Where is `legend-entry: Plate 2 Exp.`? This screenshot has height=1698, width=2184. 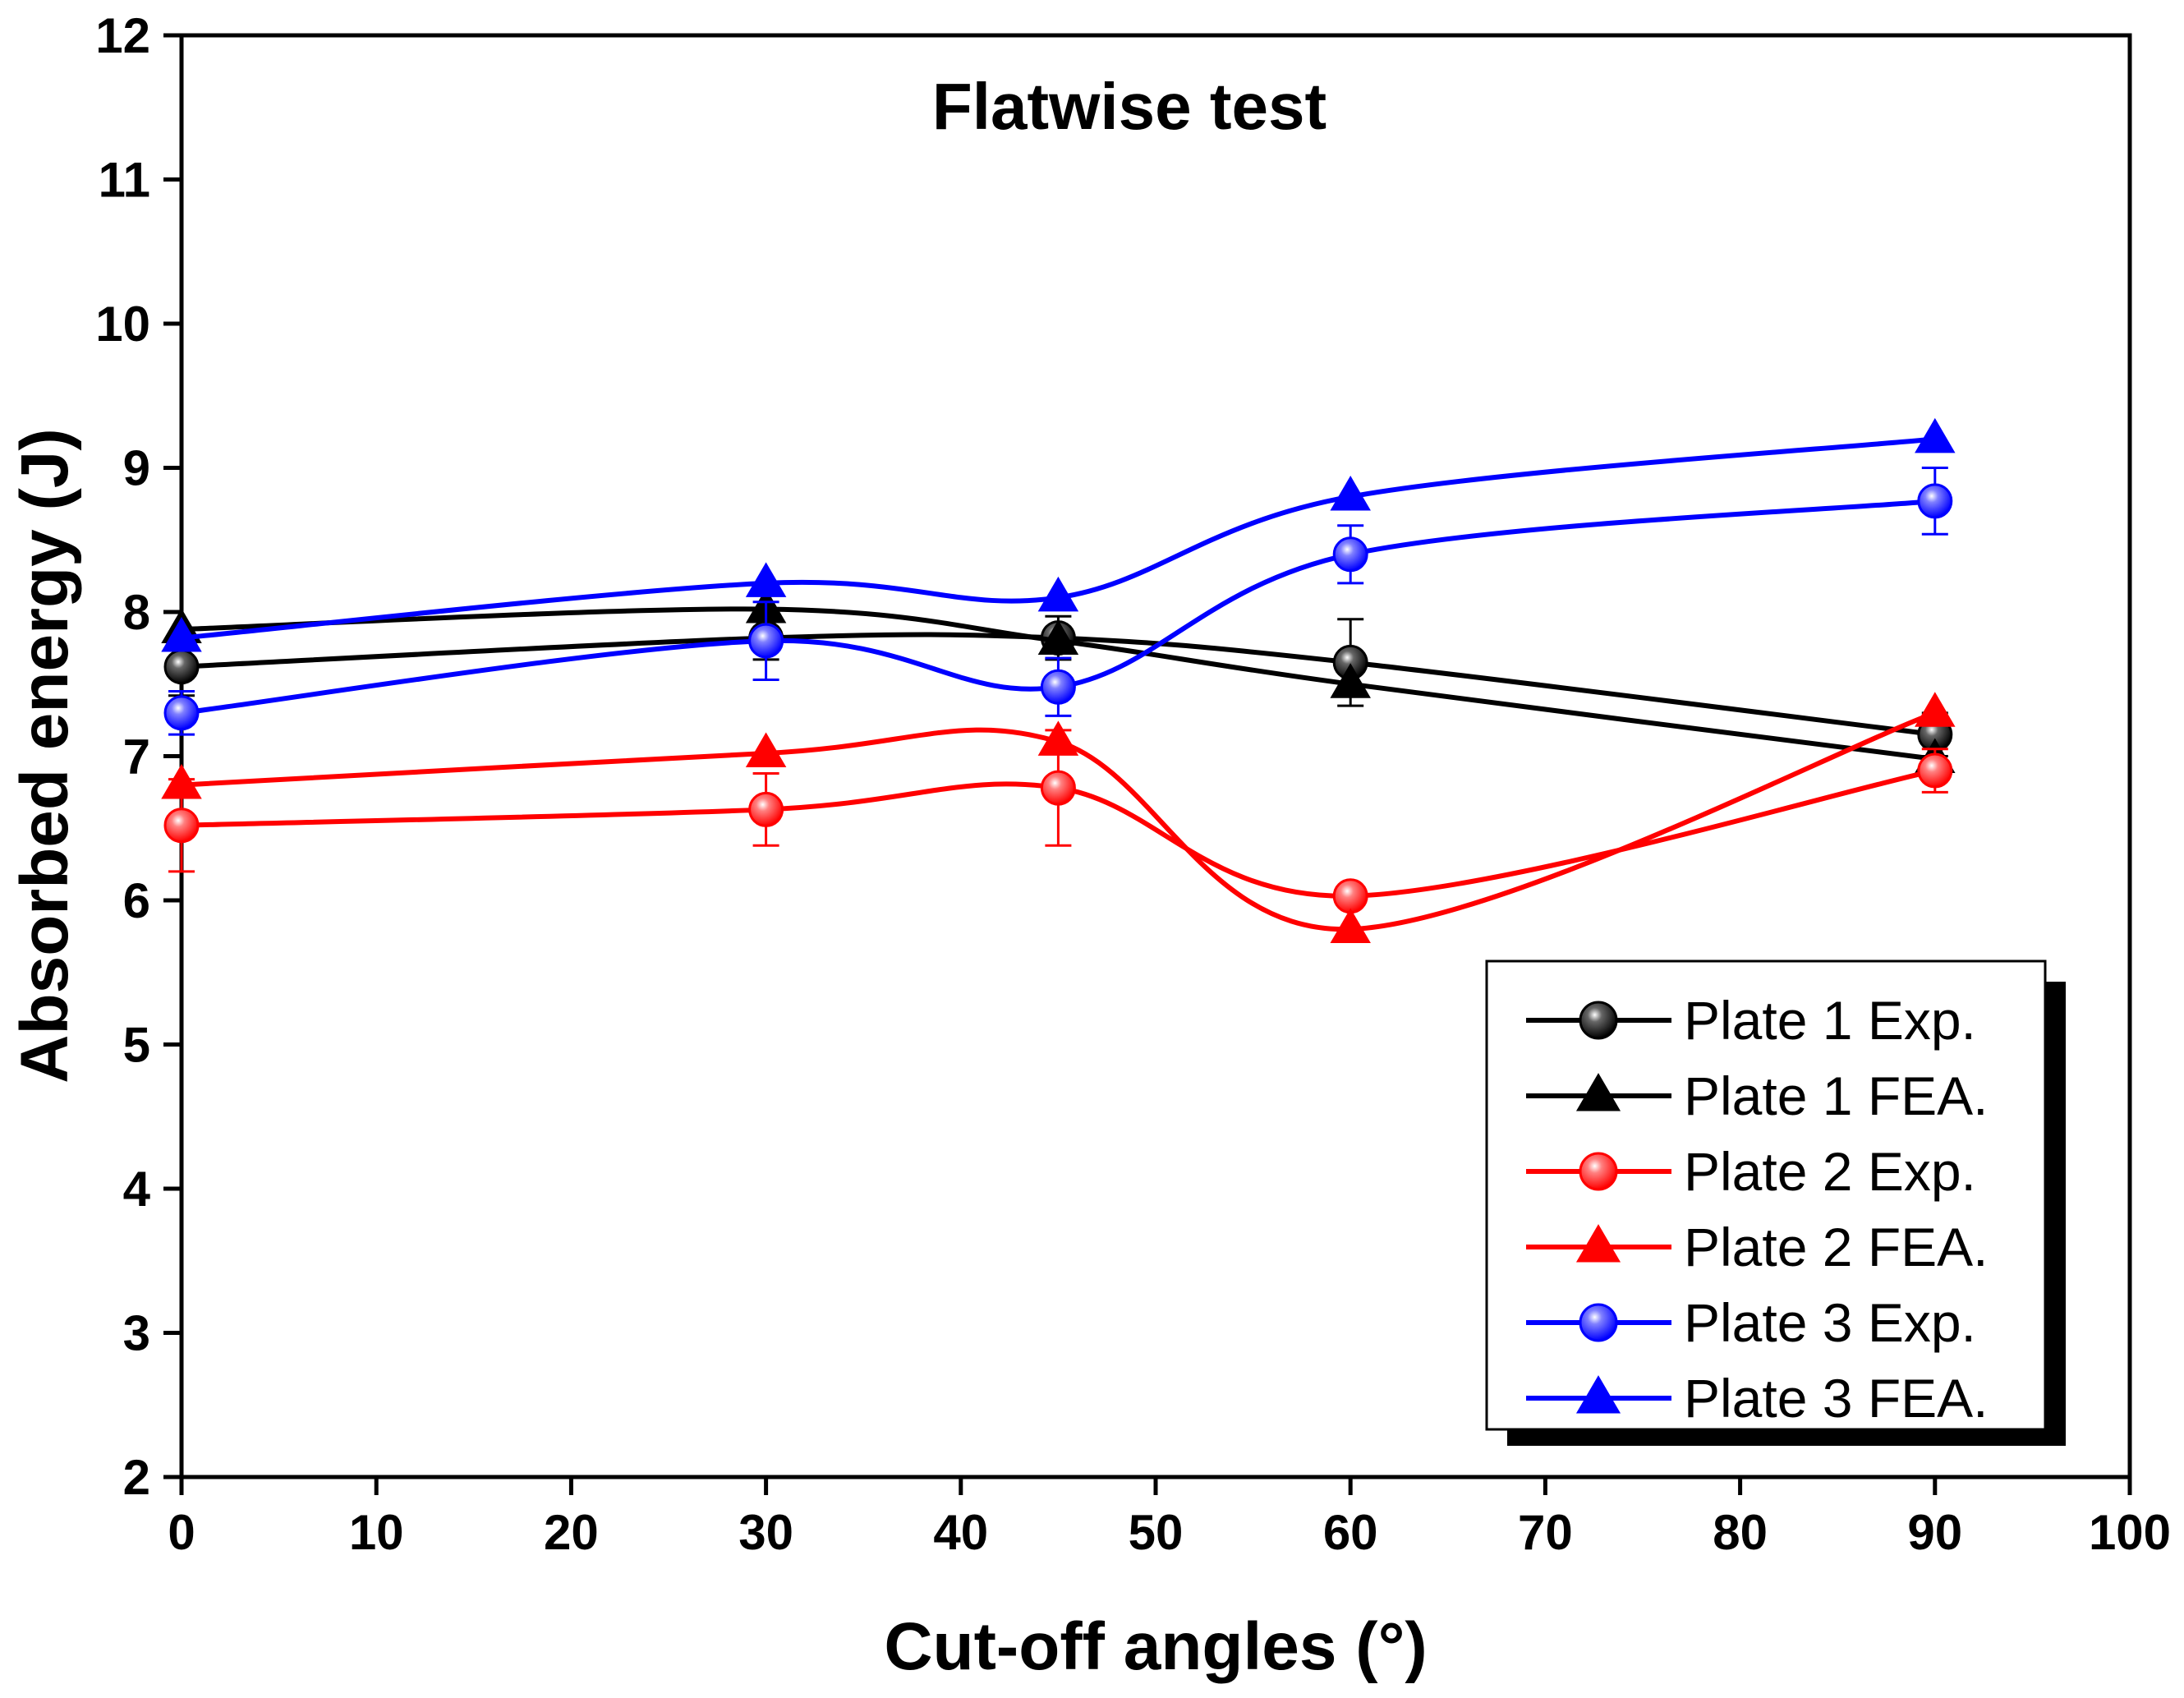
legend-entry: Plate 2 Exp. is located at coordinates (1751, 1171).